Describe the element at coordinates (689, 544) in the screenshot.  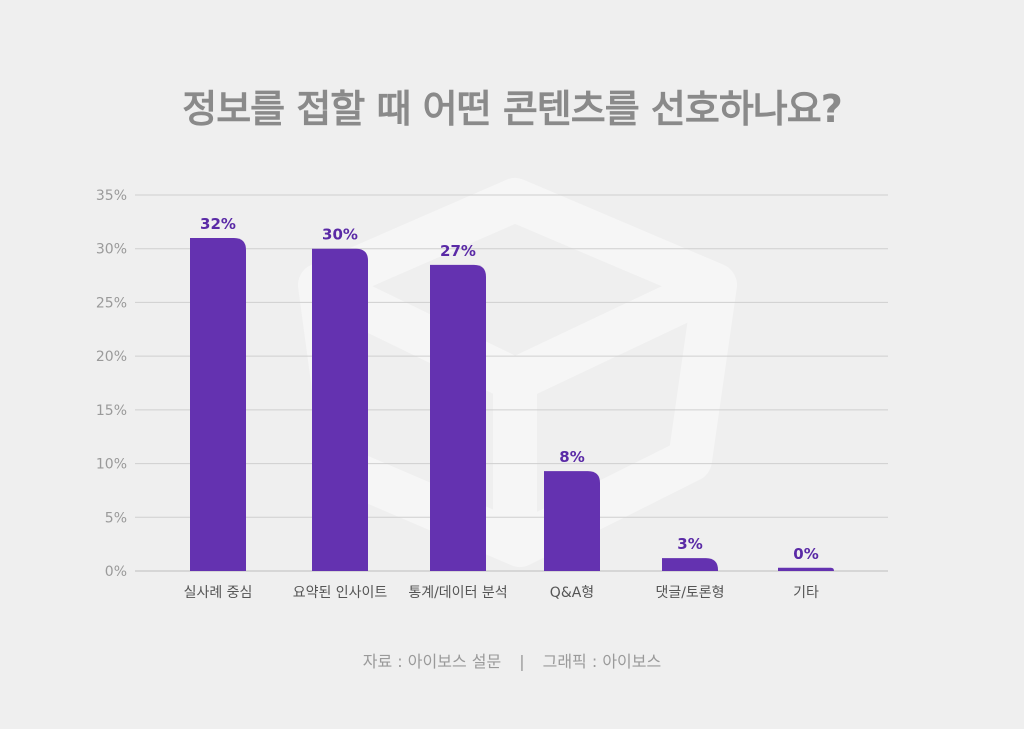
I see `bar-value-label: 3%` at that location.